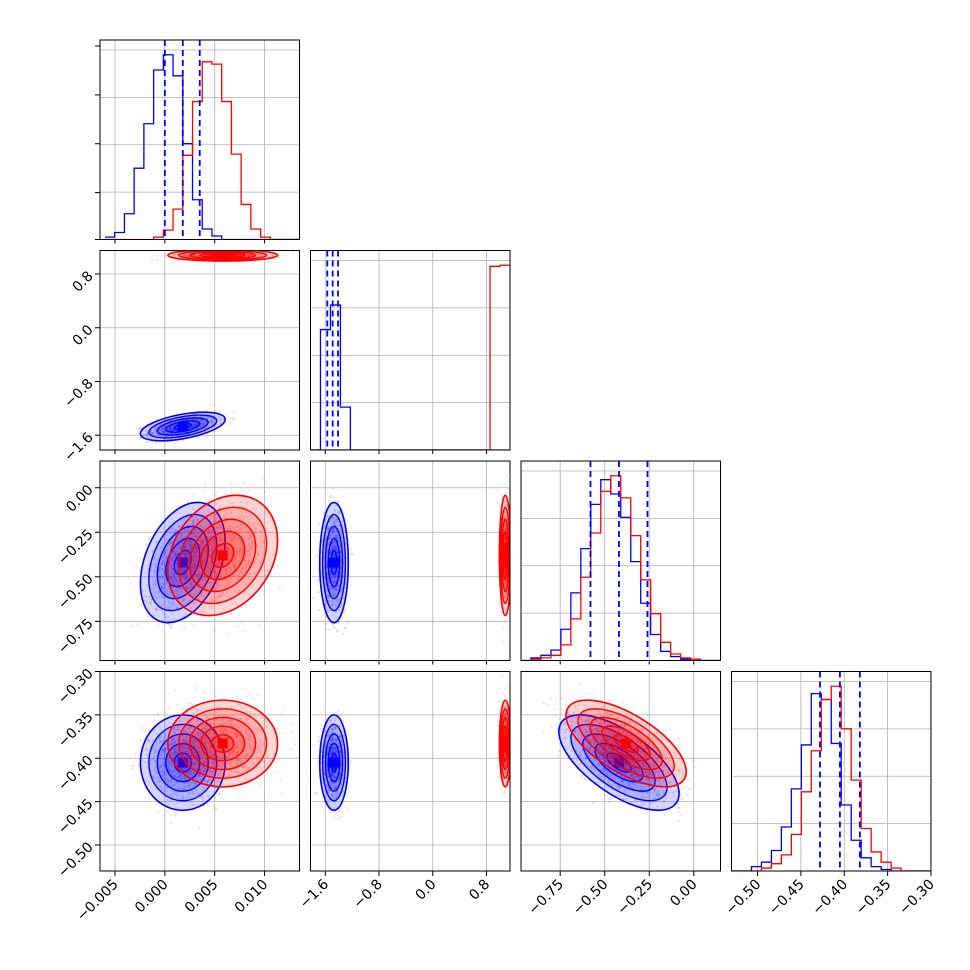 Image resolution: width=970 pixels, height=970 pixels. Describe the element at coordinates (76, 637) in the screenshot. I see `y-tick-label: −0.75` at that location.